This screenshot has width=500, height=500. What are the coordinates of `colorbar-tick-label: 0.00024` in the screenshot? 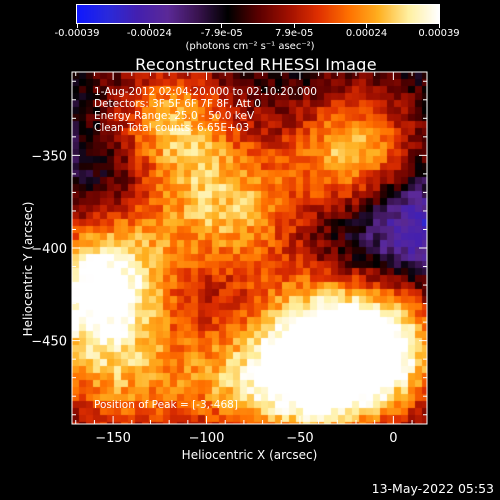 It's located at (366, 33).